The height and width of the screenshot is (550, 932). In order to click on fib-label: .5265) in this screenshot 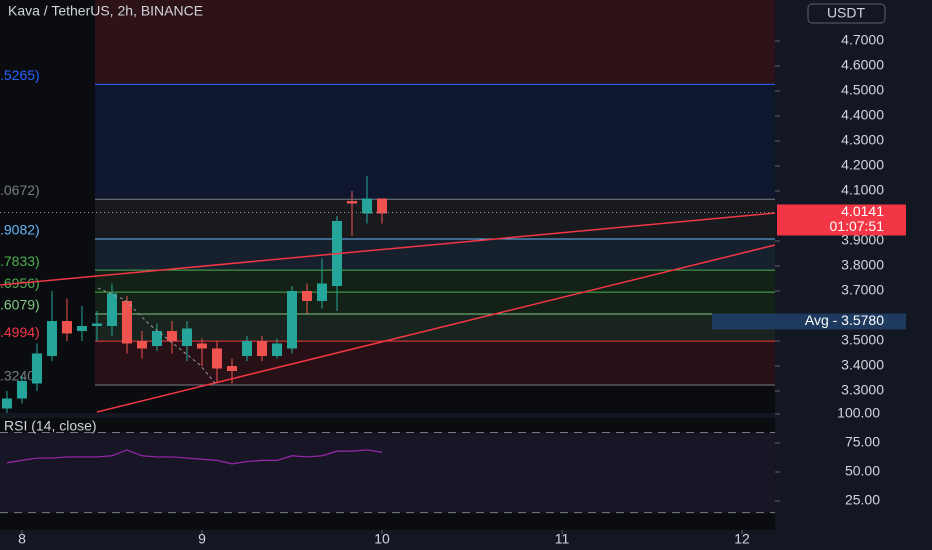, I will do `click(20, 75)`.